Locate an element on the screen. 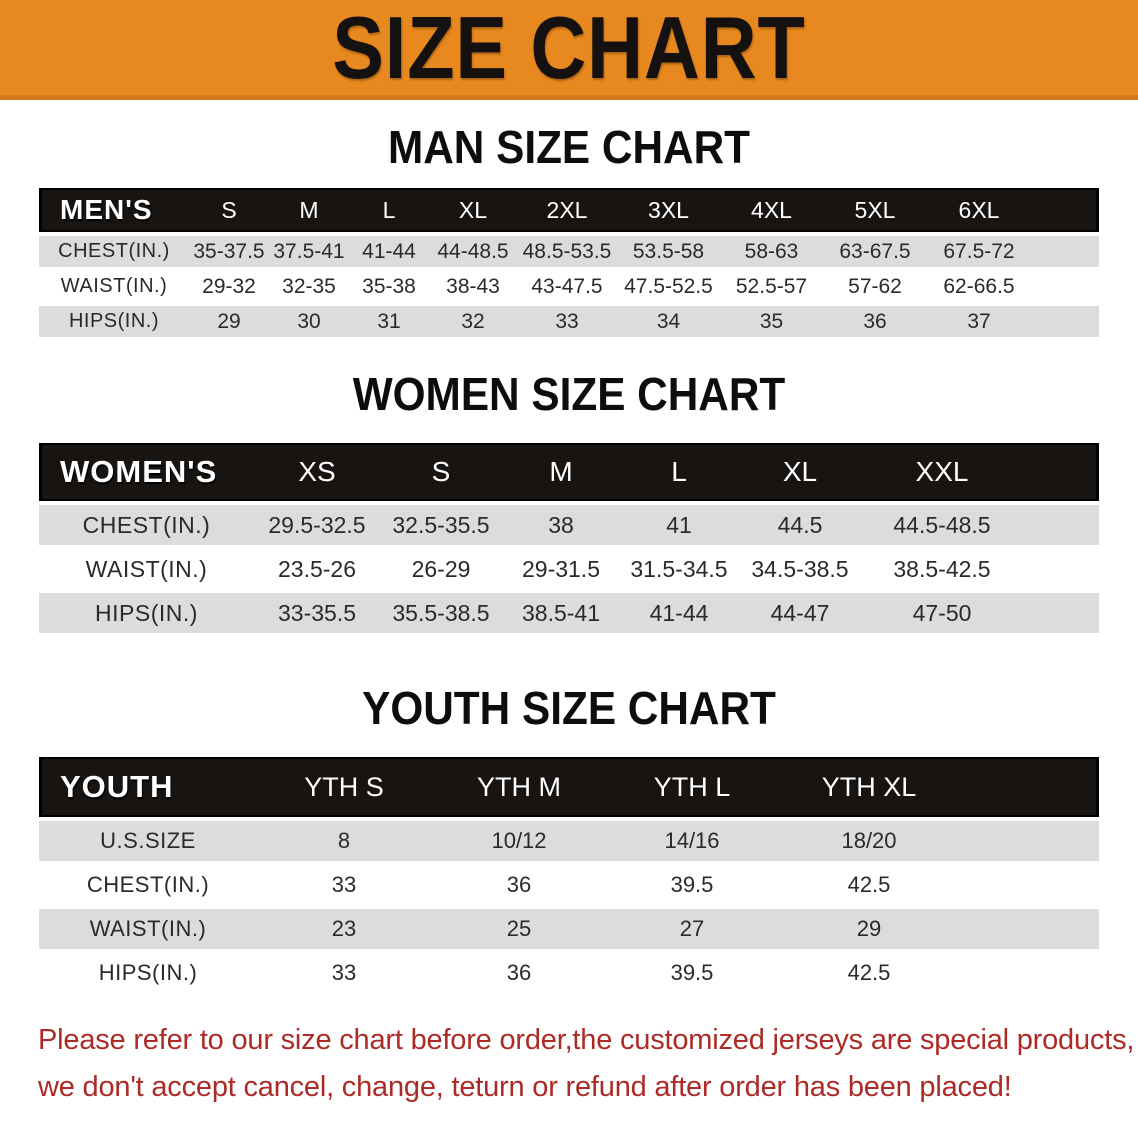  size-cell: 37.5-41 is located at coordinates (309, 251).